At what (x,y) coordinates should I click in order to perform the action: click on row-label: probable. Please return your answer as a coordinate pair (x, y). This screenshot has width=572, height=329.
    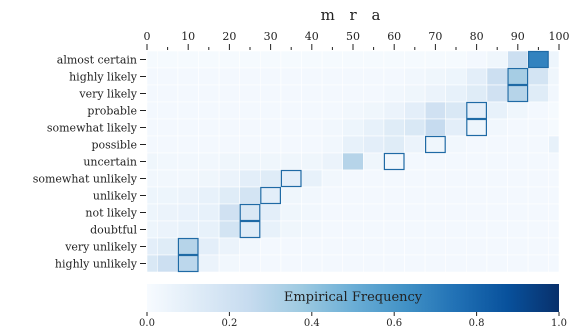
    Looking at the image, I should click on (112, 111).